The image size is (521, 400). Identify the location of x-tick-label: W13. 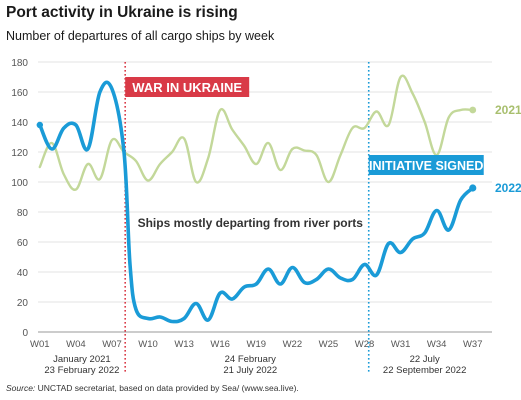
(184, 344).